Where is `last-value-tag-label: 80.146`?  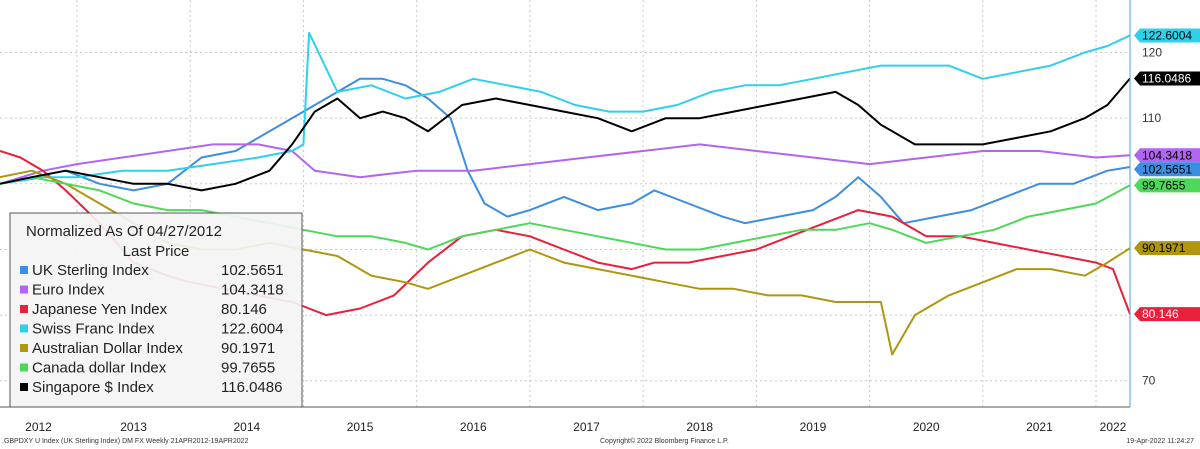
last-value-tag-label: 80.146 is located at coordinates (1160, 314).